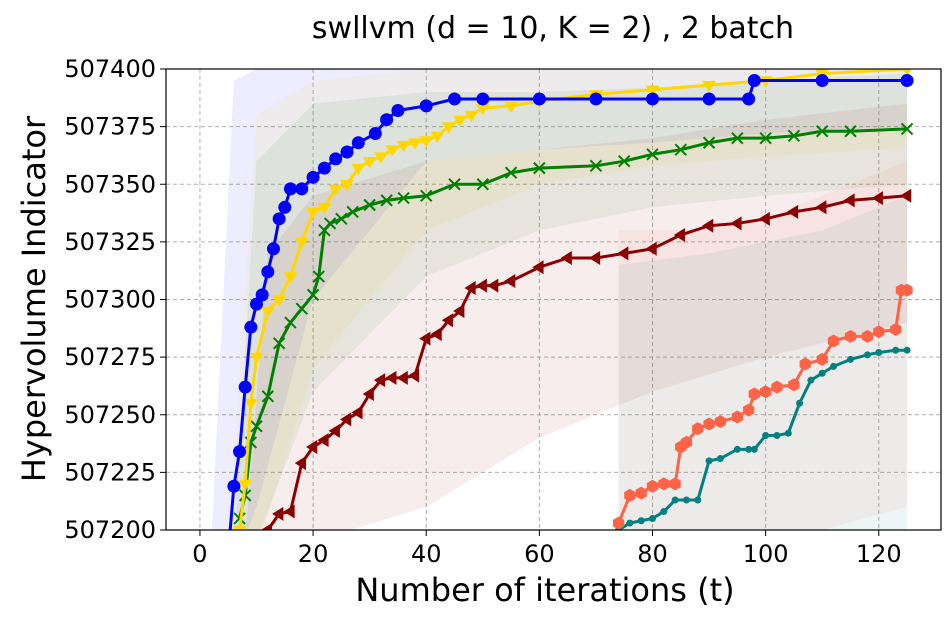  What do you see at coordinates (879, 554) in the screenshot?
I see `x-tick-label: 120` at bounding box center [879, 554].